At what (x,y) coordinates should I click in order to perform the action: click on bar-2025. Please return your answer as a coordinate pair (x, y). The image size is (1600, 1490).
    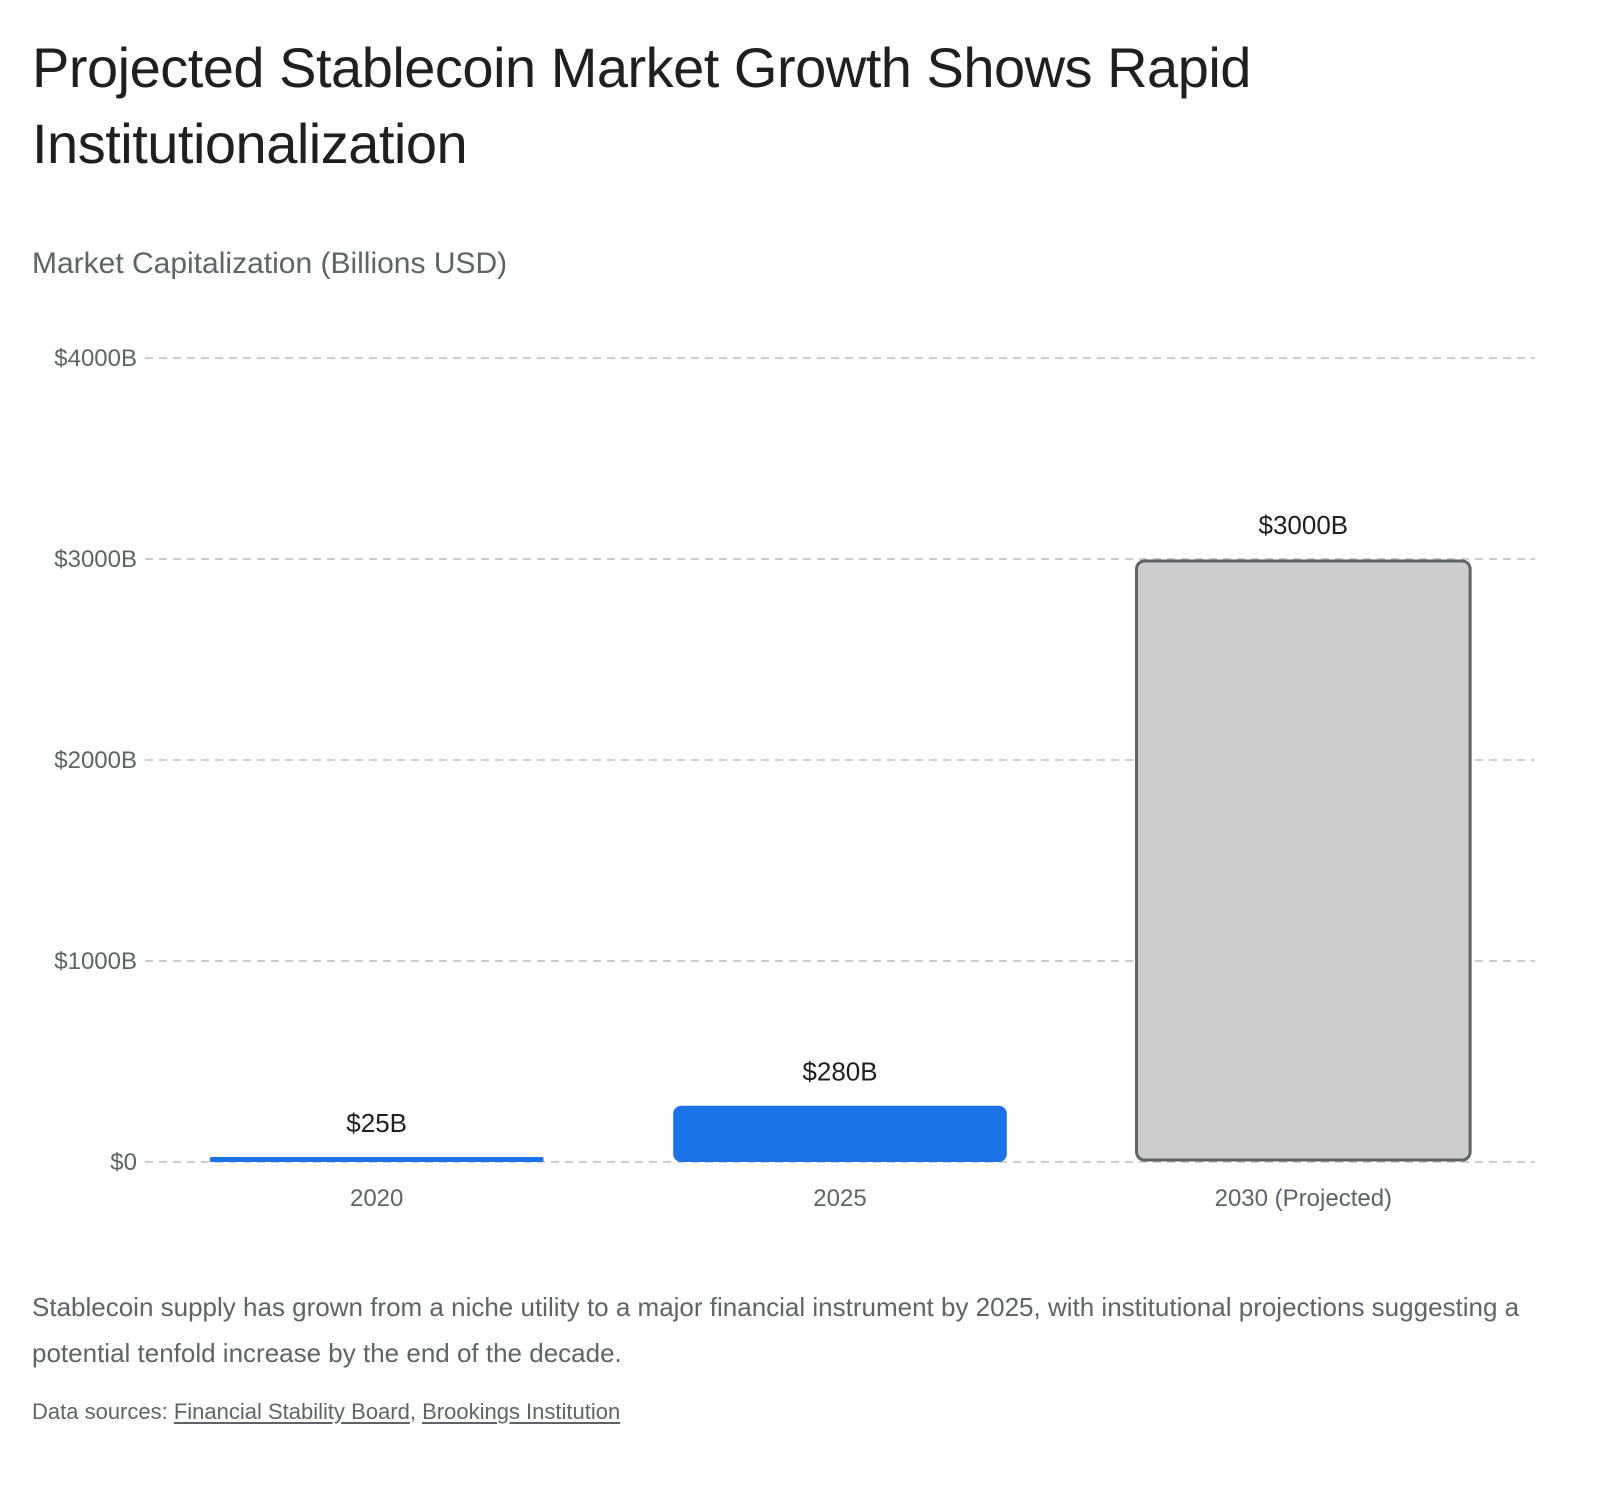
    Looking at the image, I should click on (840, 1133).